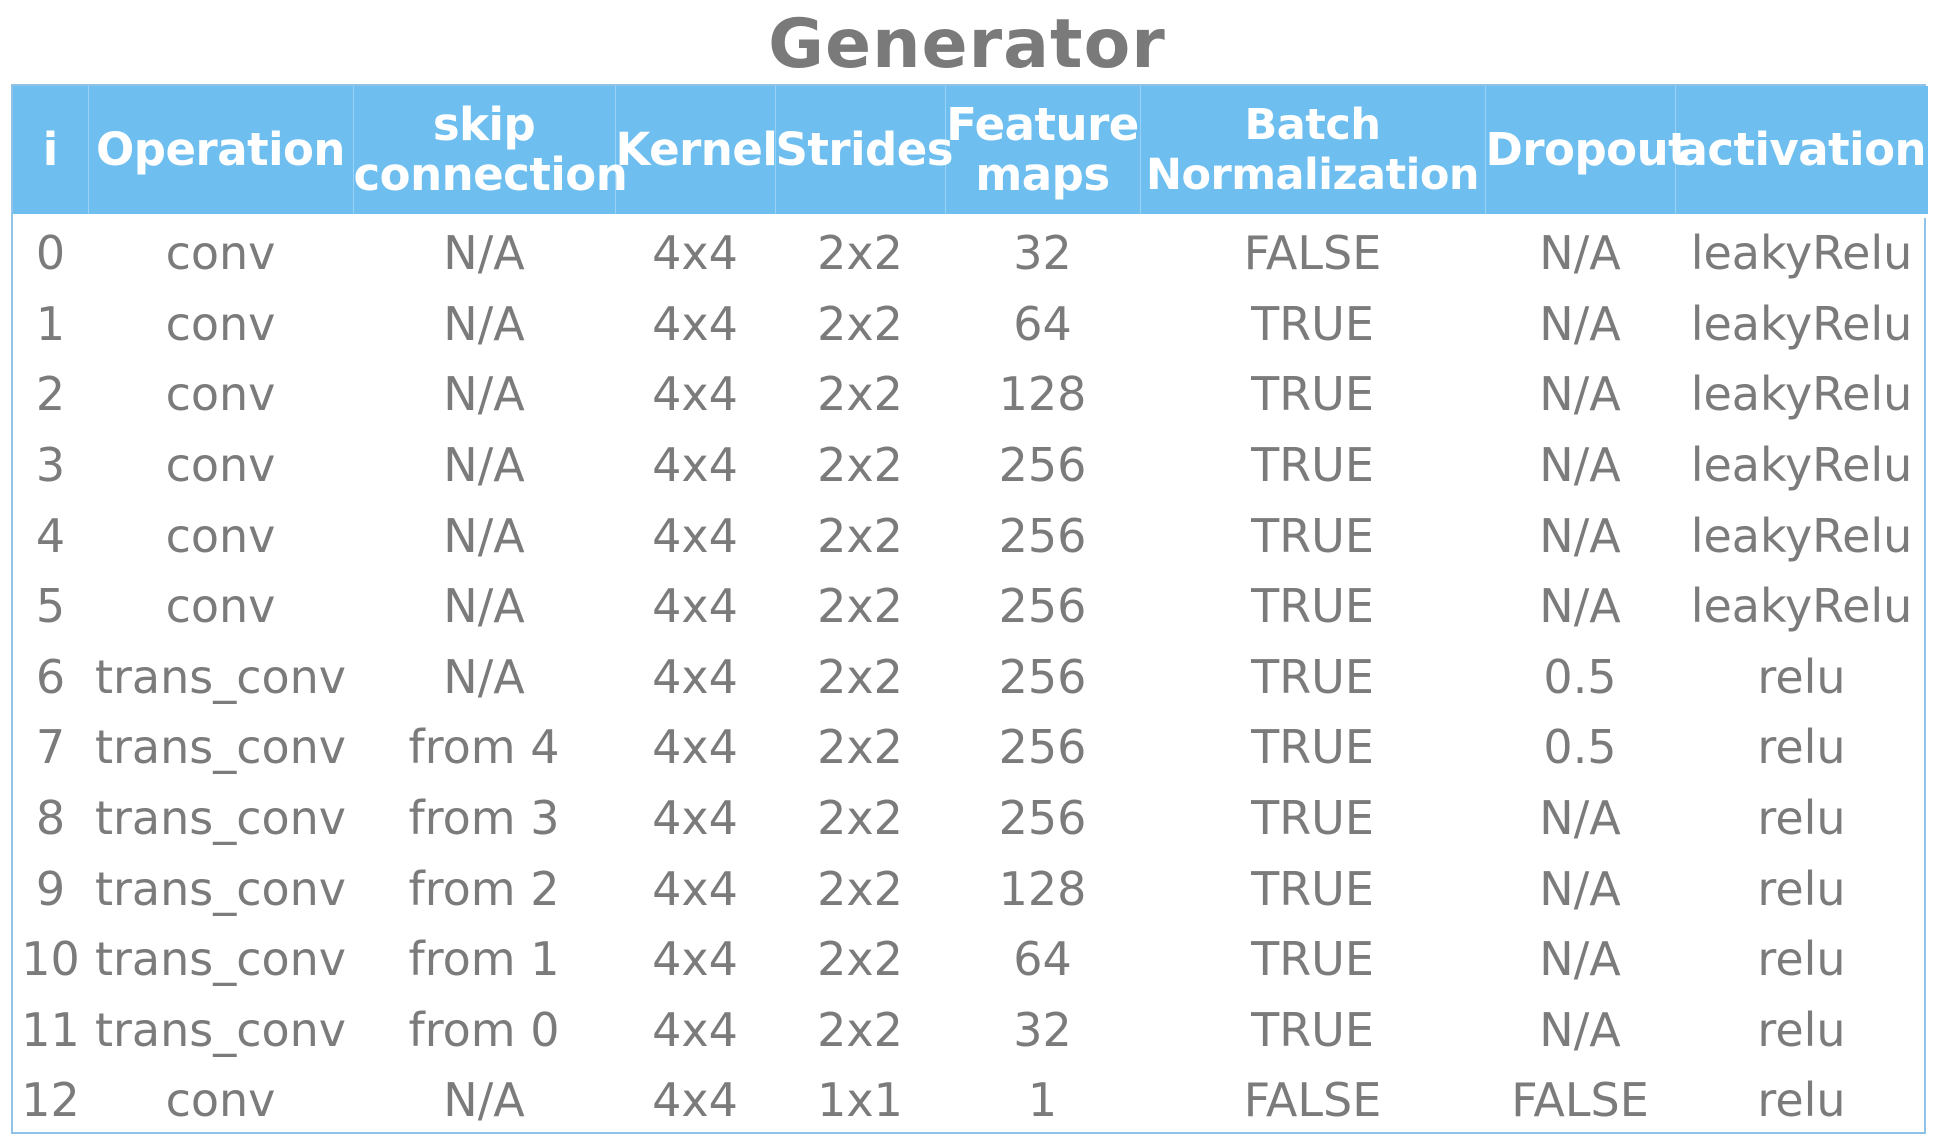 This screenshot has height=1146, width=1934. Describe the element at coordinates (970, 394) in the screenshot. I see `table-row: 2 conv N/A 4x4 2x2 128 TRUE N/A leakyRelu` at that location.